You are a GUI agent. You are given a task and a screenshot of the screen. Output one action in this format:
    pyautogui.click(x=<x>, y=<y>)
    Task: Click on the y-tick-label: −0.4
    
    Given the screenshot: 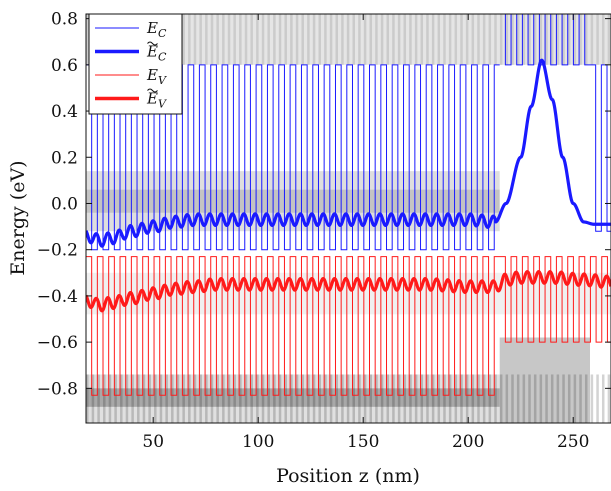 What is the action you would take?
    pyautogui.click(x=57, y=297)
    